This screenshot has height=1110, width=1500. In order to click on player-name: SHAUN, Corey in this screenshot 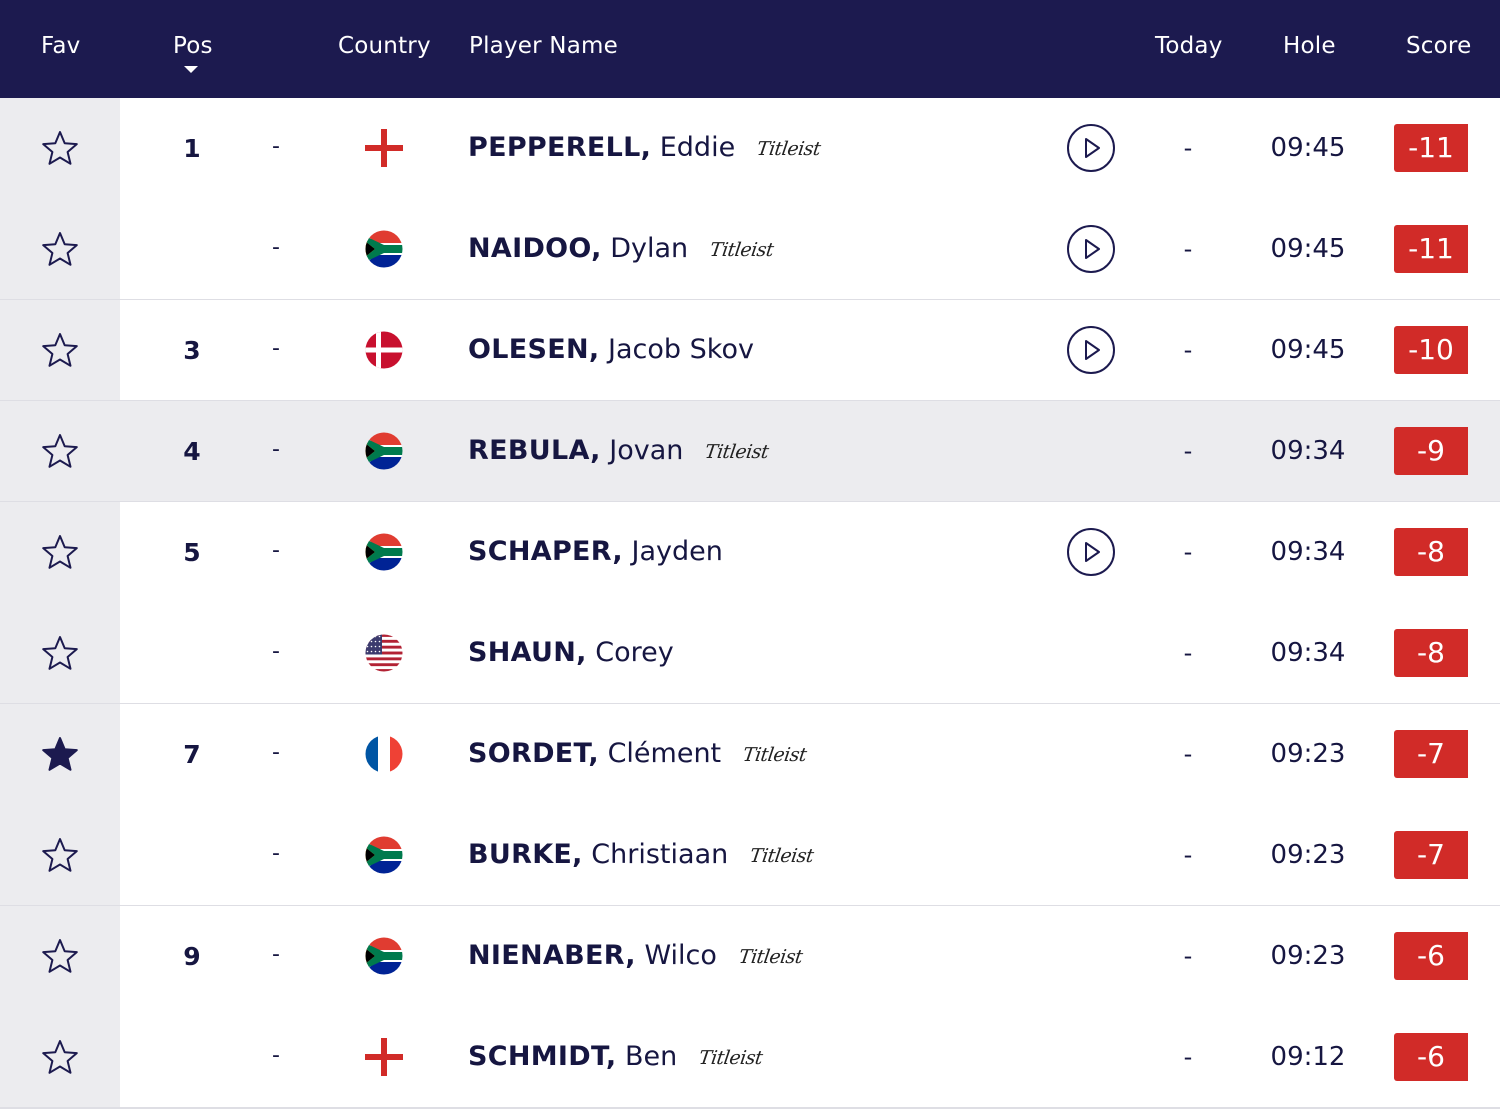, I will do `click(571, 652)`.